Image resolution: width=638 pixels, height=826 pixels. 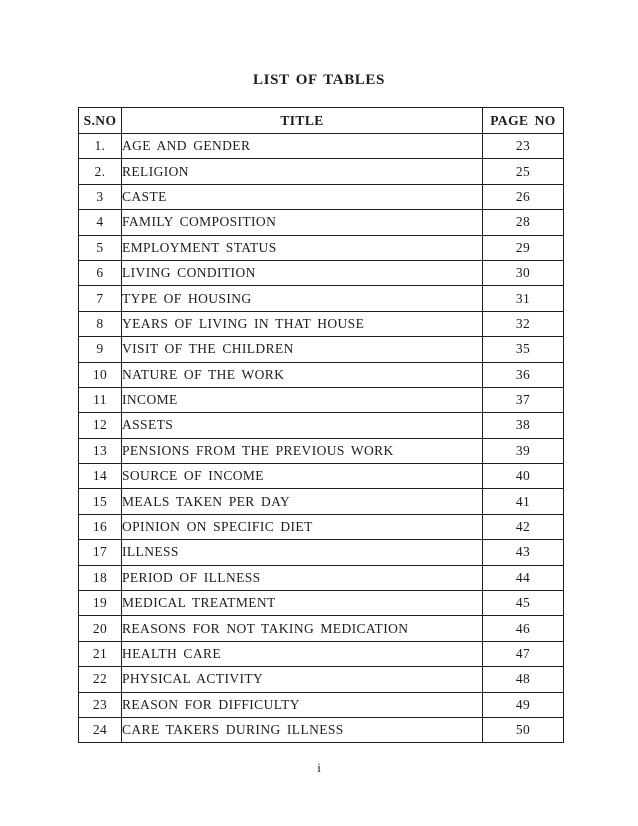 What do you see at coordinates (302, 222) in the screenshot?
I see `row-table-title: FAMILY COMPOSITION` at bounding box center [302, 222].